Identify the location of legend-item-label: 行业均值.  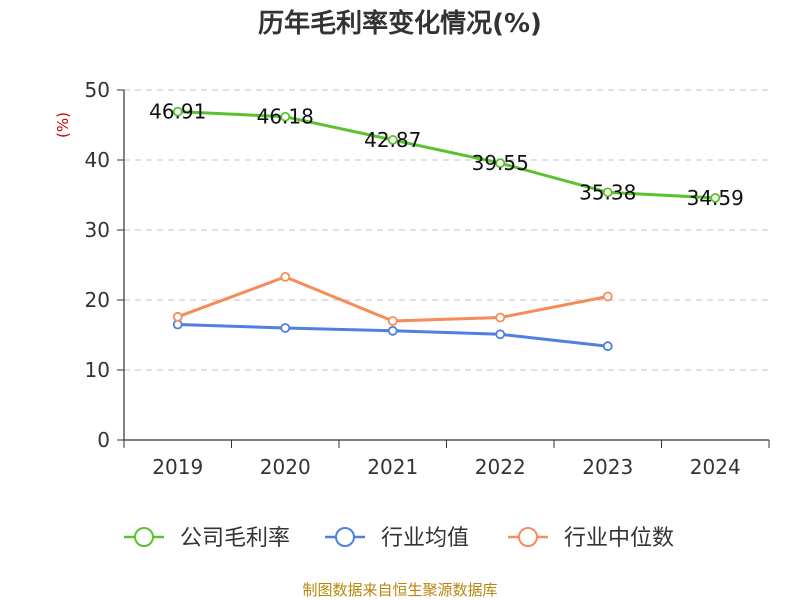
(425, 538).